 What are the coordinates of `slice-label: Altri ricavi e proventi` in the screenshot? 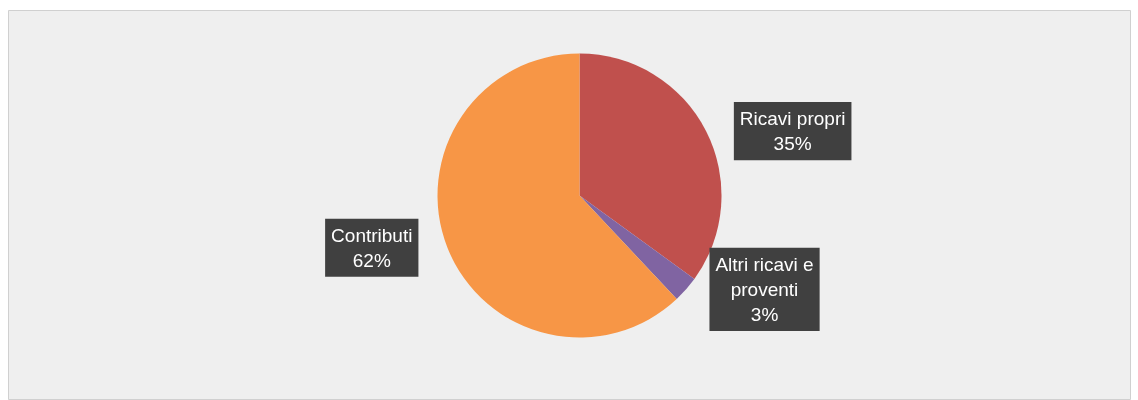 It's located at (764, 276).